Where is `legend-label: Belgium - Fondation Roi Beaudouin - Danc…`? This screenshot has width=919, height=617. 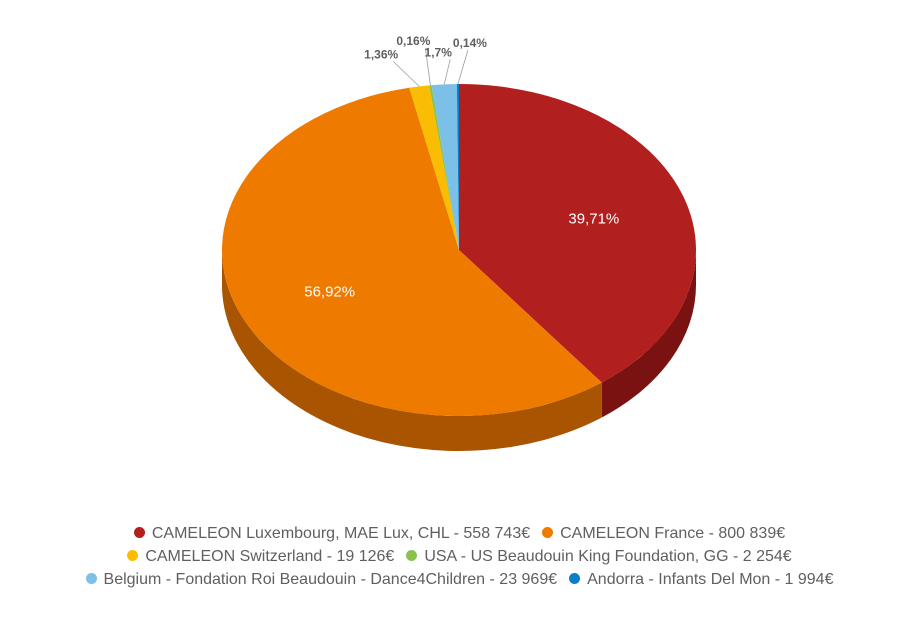
legend-label: Belgium - Fondation Roi Beaudouin - Danc… is located at coordinates (330, 579).